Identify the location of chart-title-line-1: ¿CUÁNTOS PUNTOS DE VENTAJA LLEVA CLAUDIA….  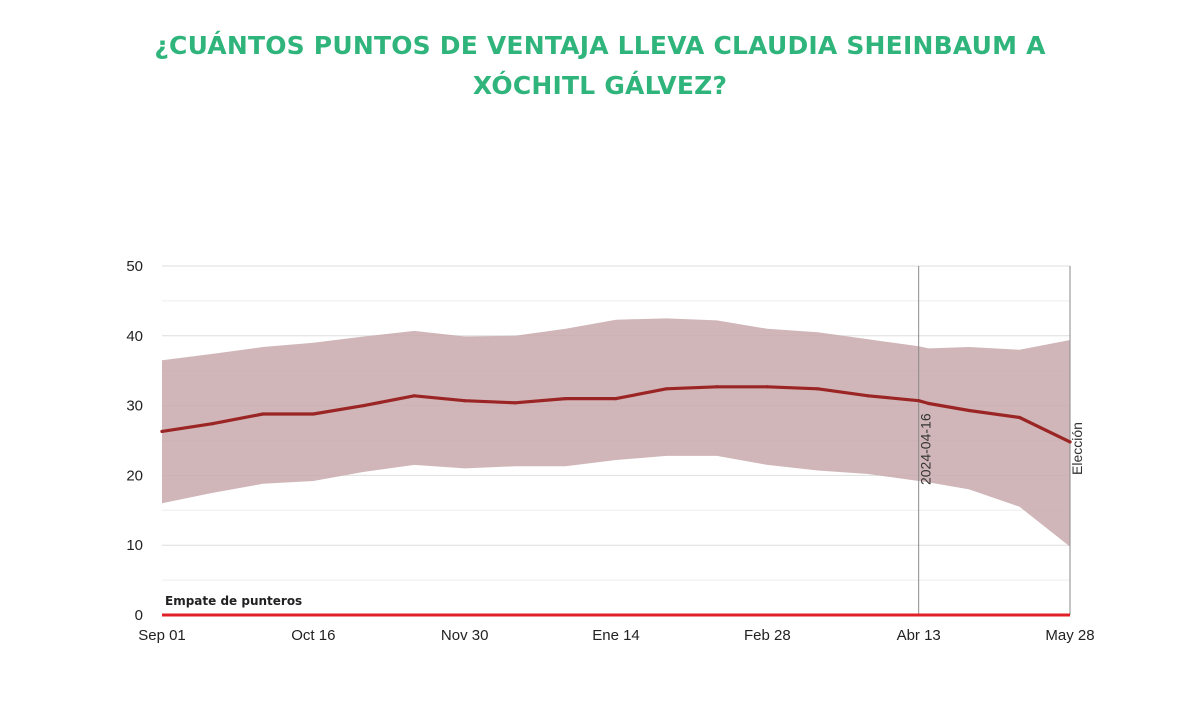
(600, 45).